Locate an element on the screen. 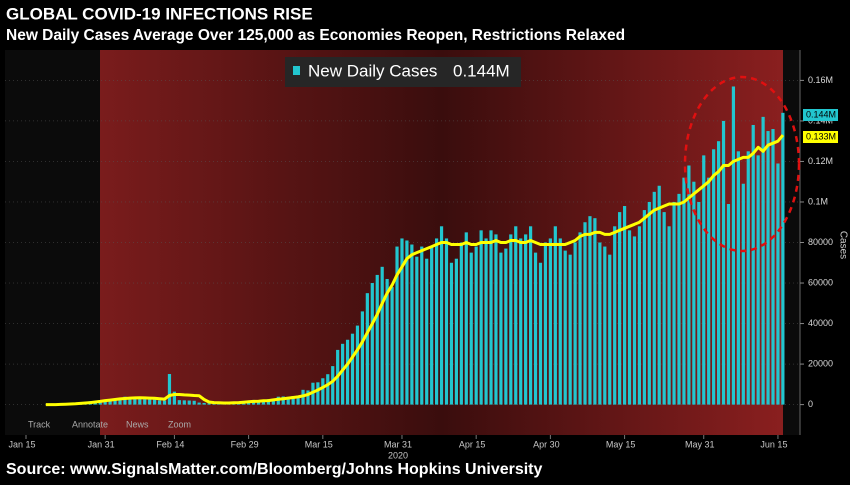  x-tick-label: Jun 15 is located at coordinates (773, 444).